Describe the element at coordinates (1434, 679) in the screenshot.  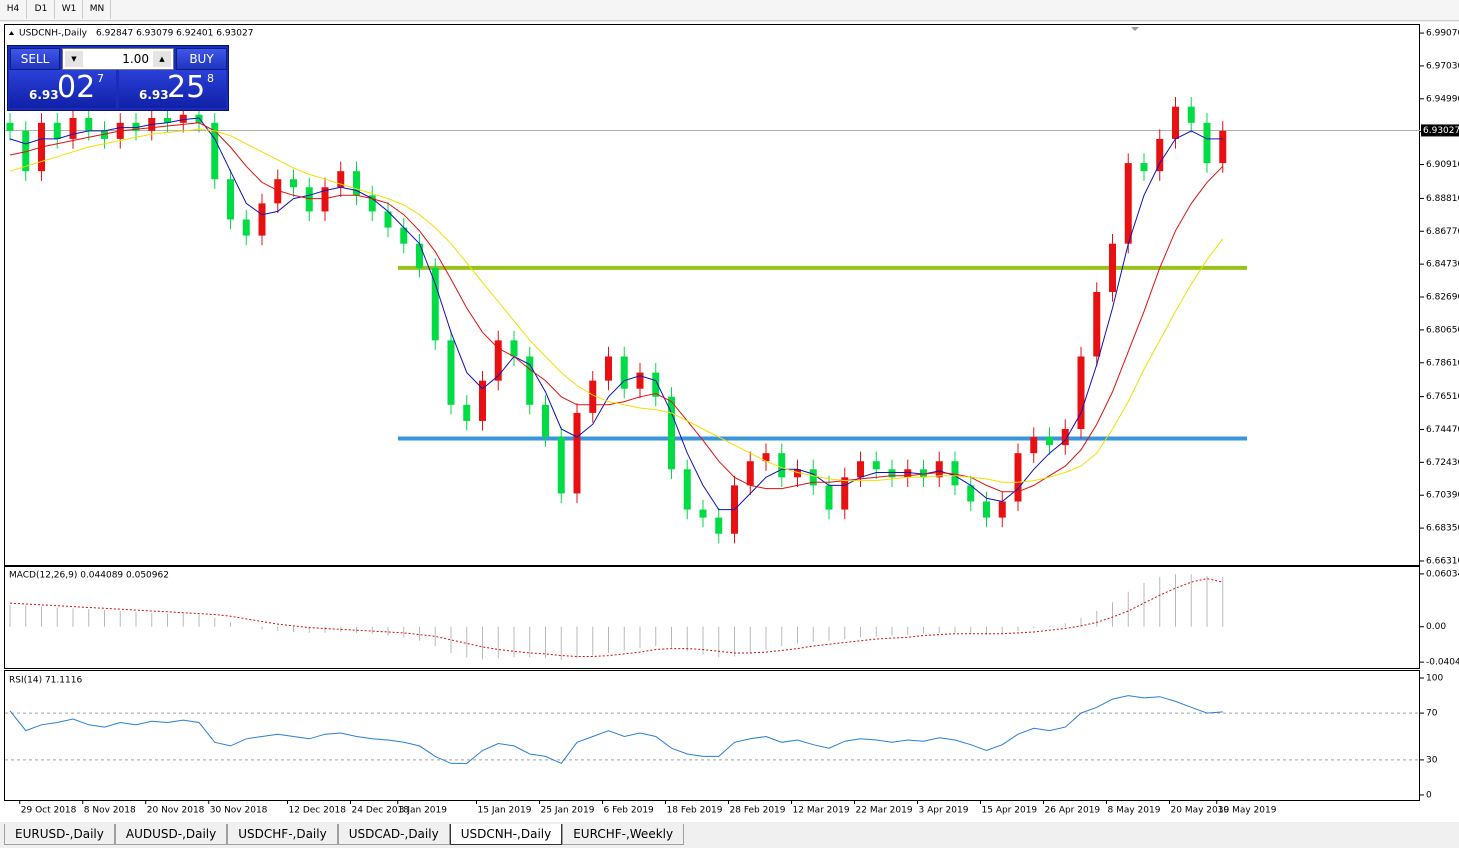
I see `y-tick-label: 100` at that location.